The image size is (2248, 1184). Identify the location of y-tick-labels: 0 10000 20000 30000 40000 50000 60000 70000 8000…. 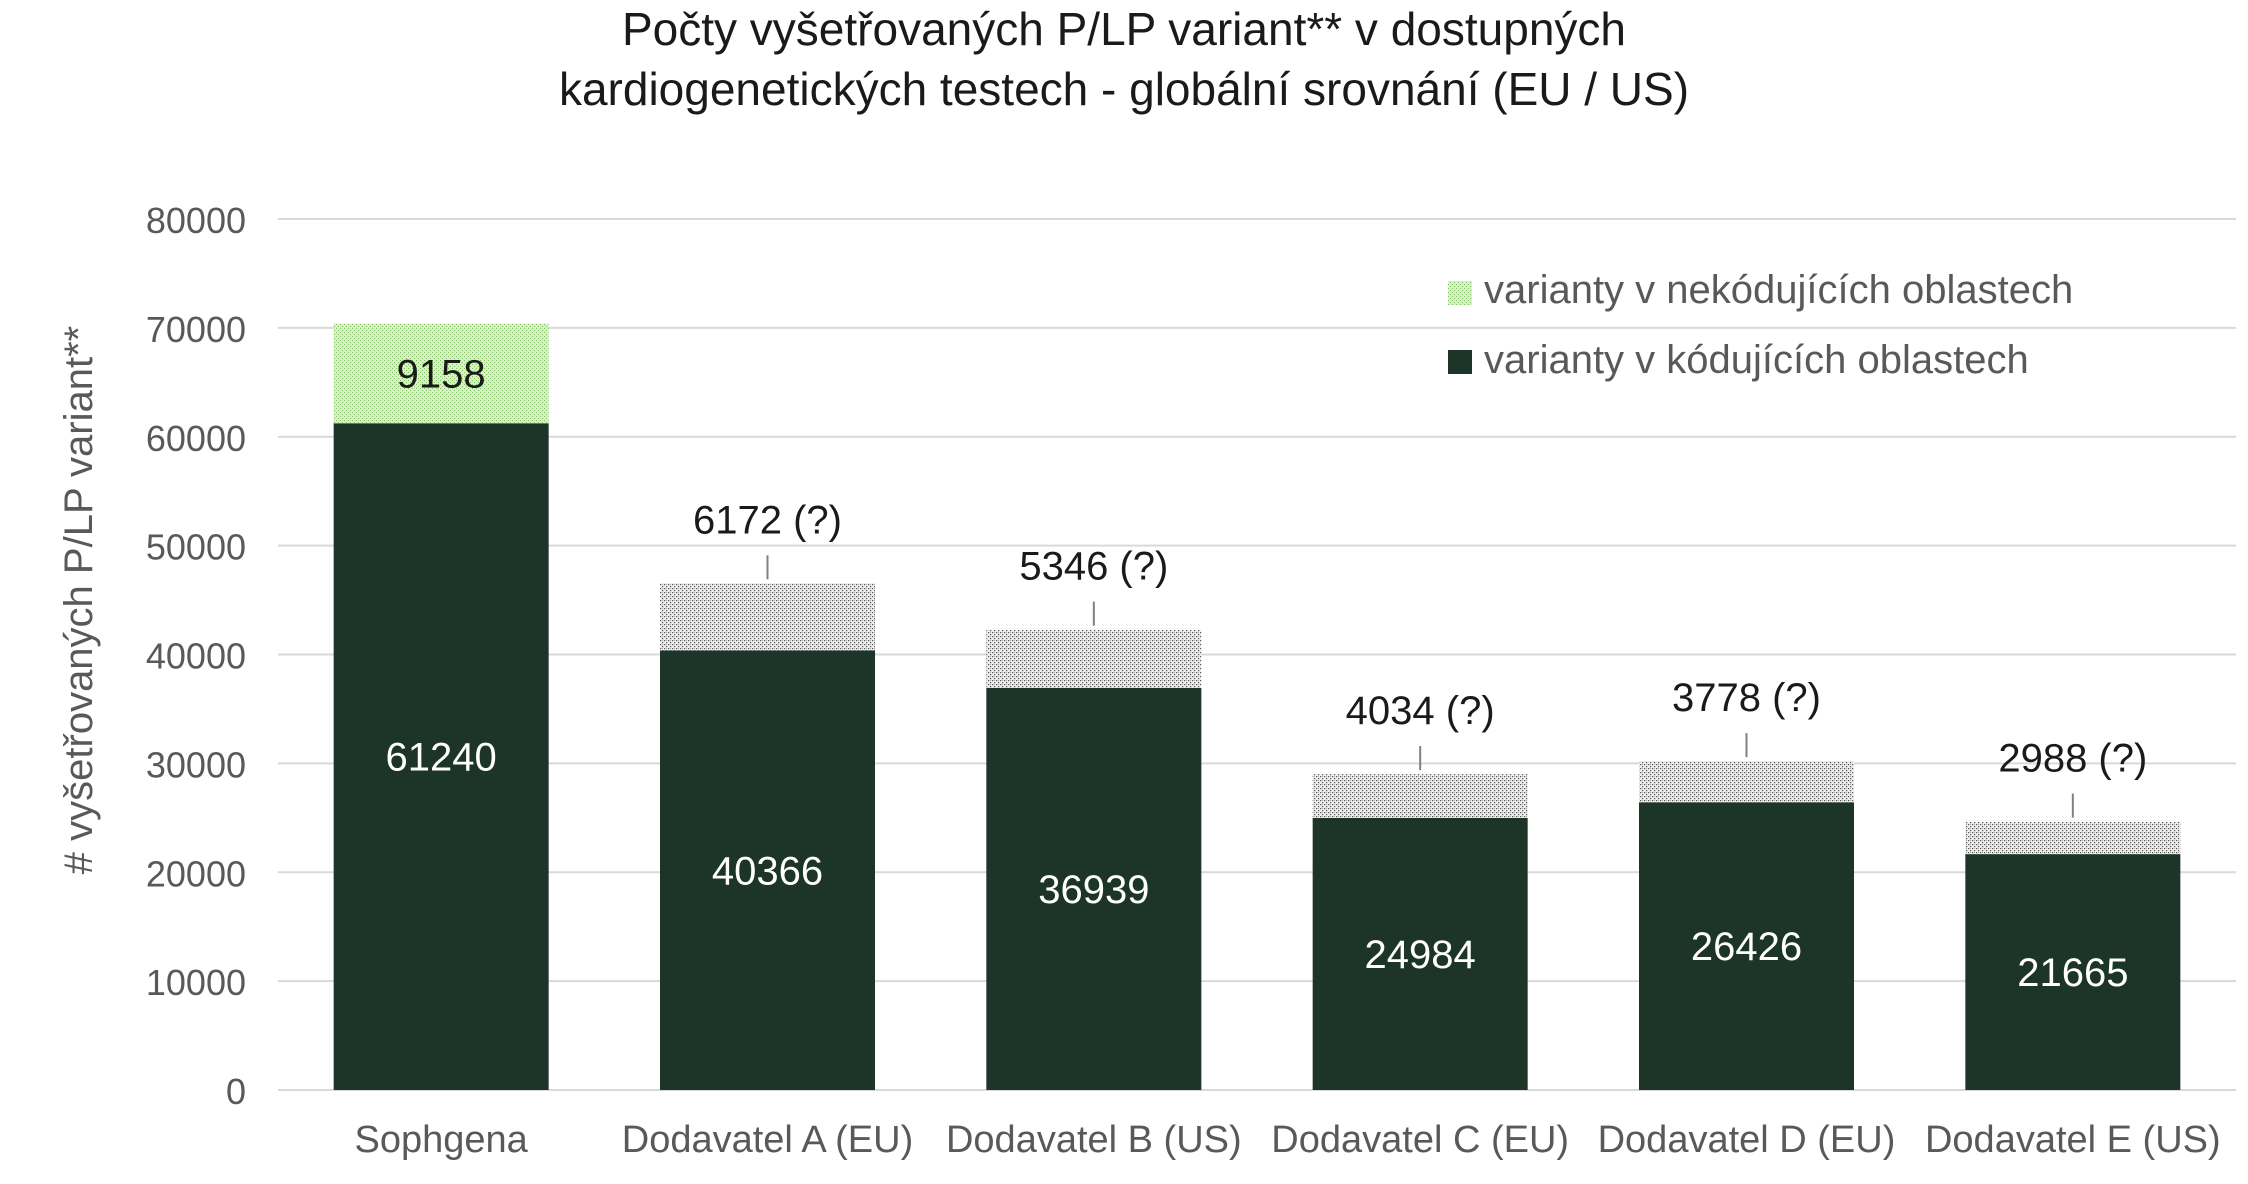
(196, 656).